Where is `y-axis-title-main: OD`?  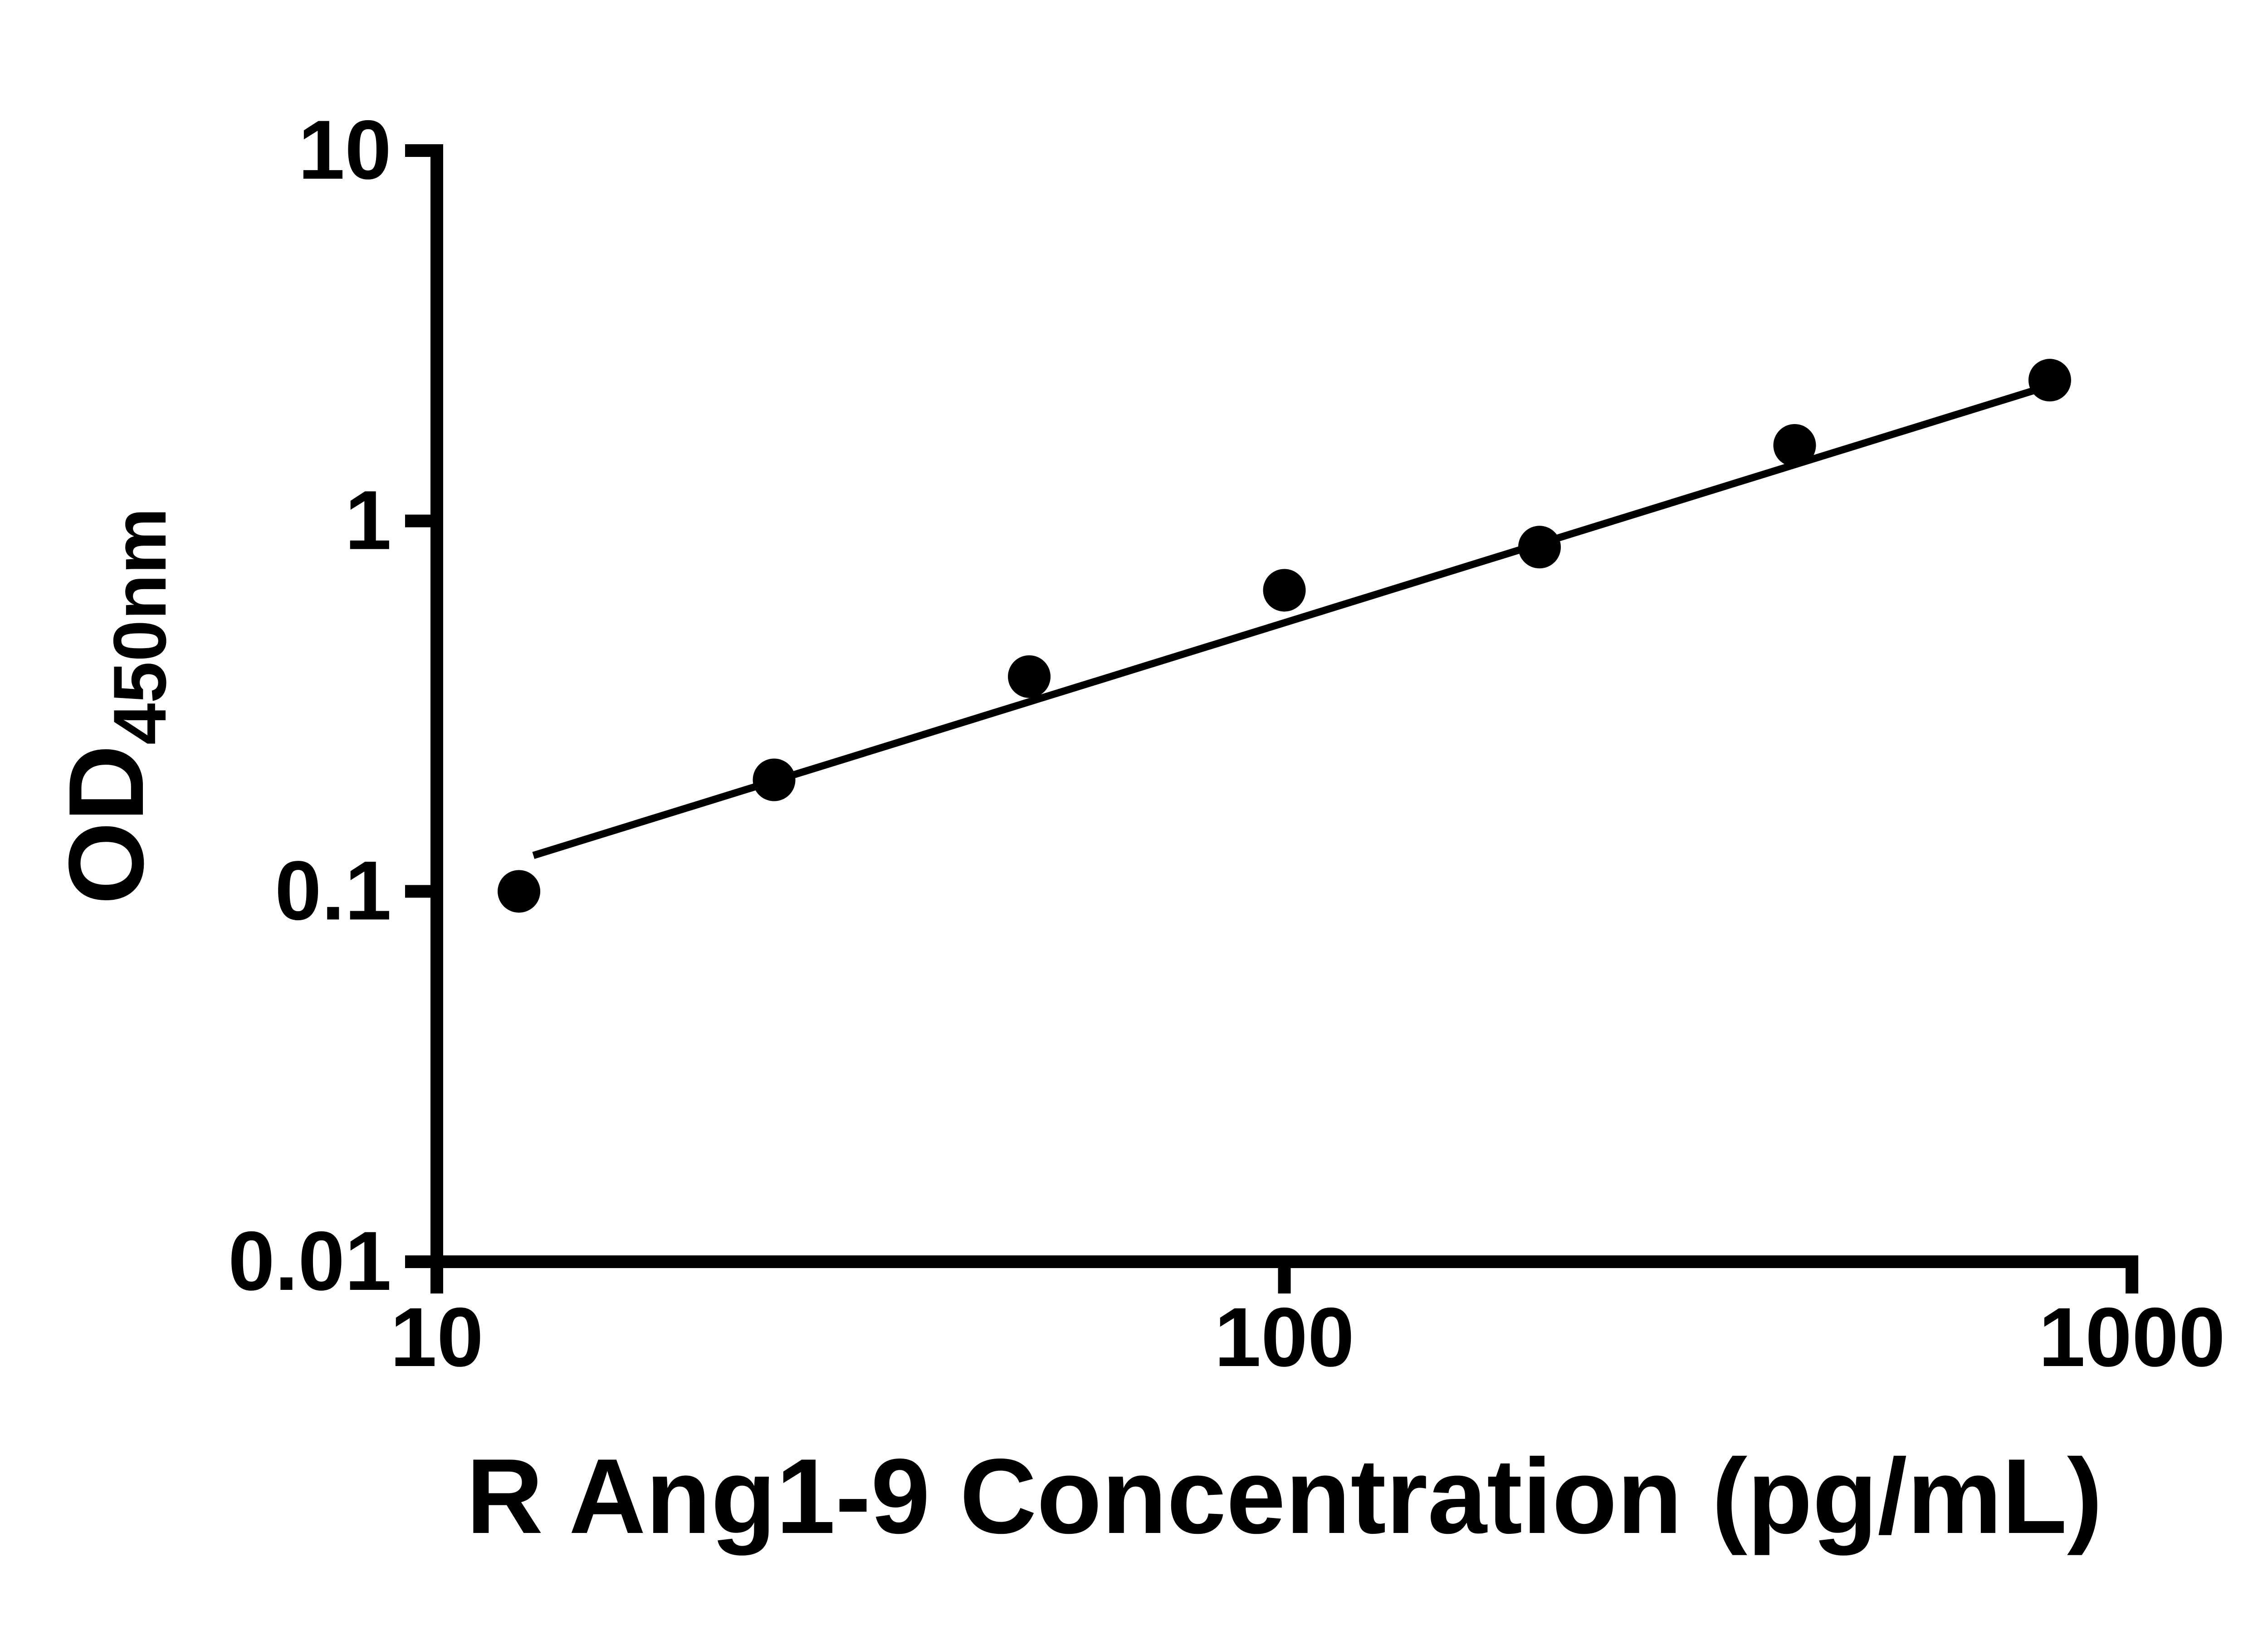
y-axis-title-main: OD is located at coordinates (106, 825).